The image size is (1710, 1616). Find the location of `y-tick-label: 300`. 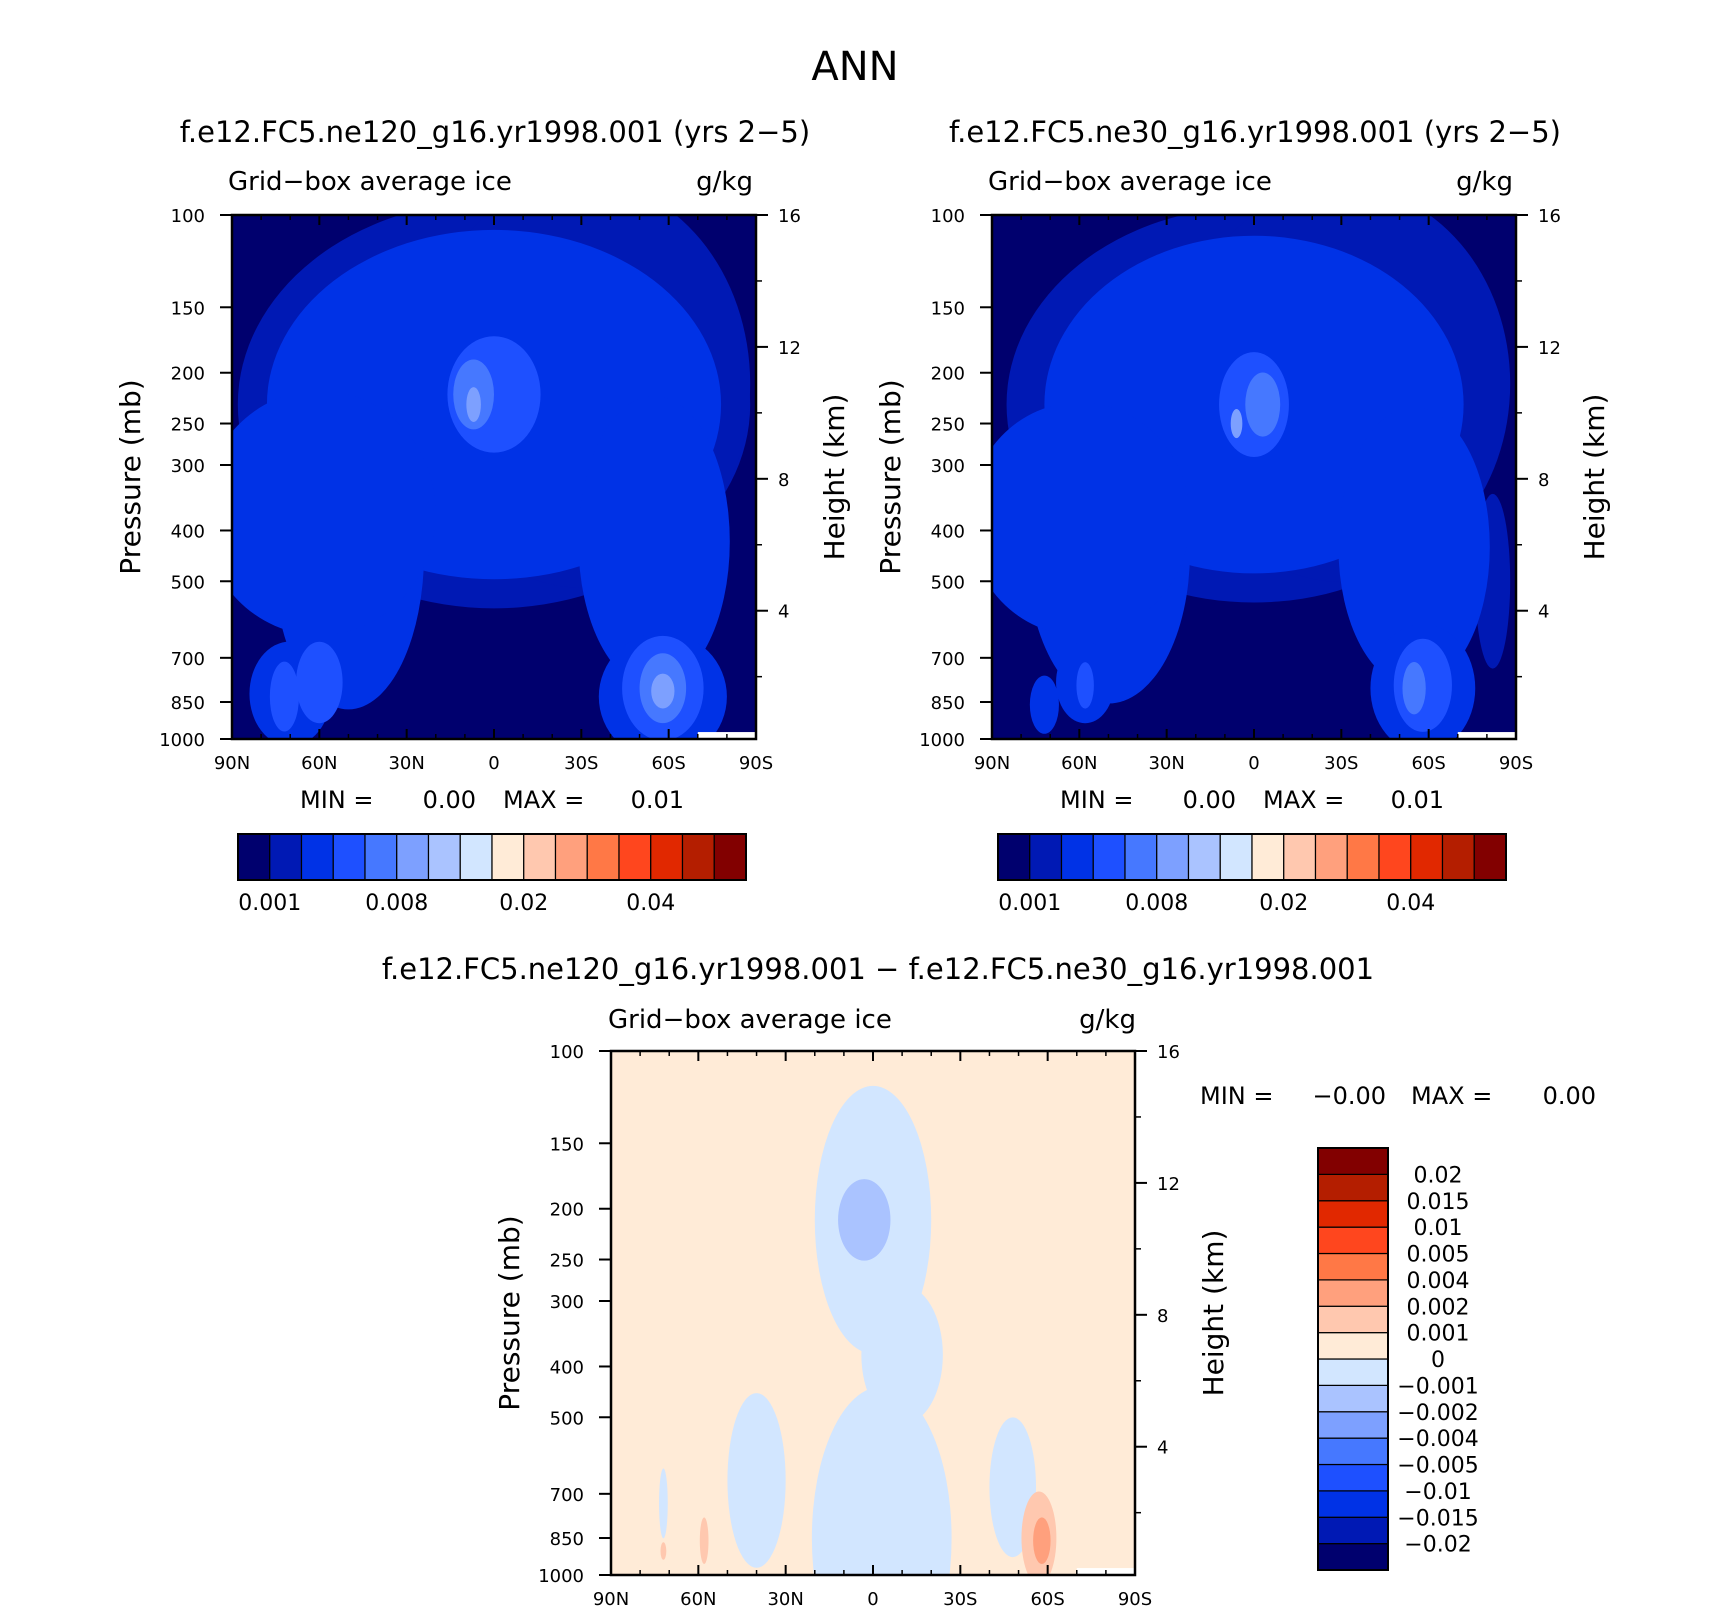

y-tick-label: 300 is located at coordinates (567, 1302).